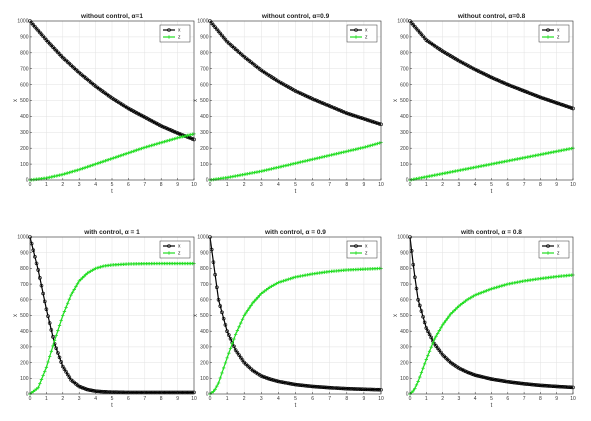 Image resolution: width=591 pixels, height=421 pixels. Describe the element at coordinates (366, 31) in the screenshot. I see `legend-label-x: x` at that location.